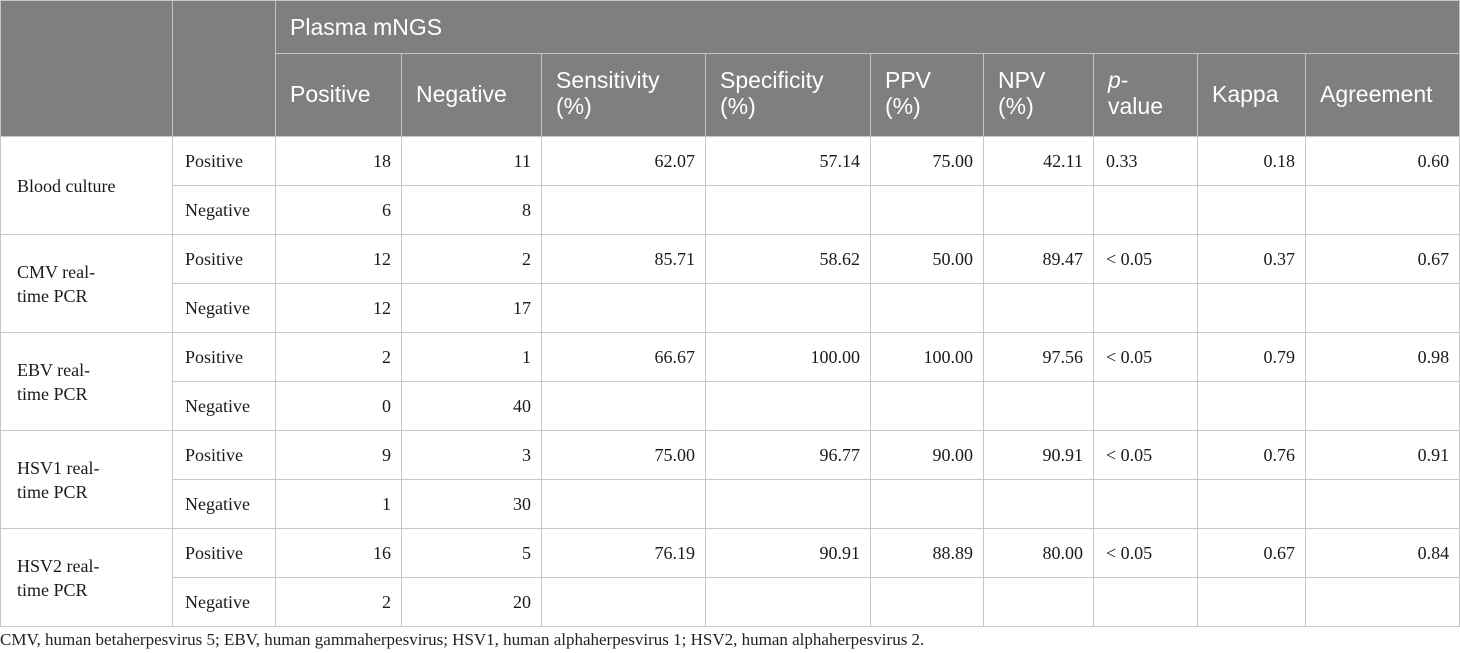  I want to click on sensitivity-cell: 76.19, so click(623, 553).